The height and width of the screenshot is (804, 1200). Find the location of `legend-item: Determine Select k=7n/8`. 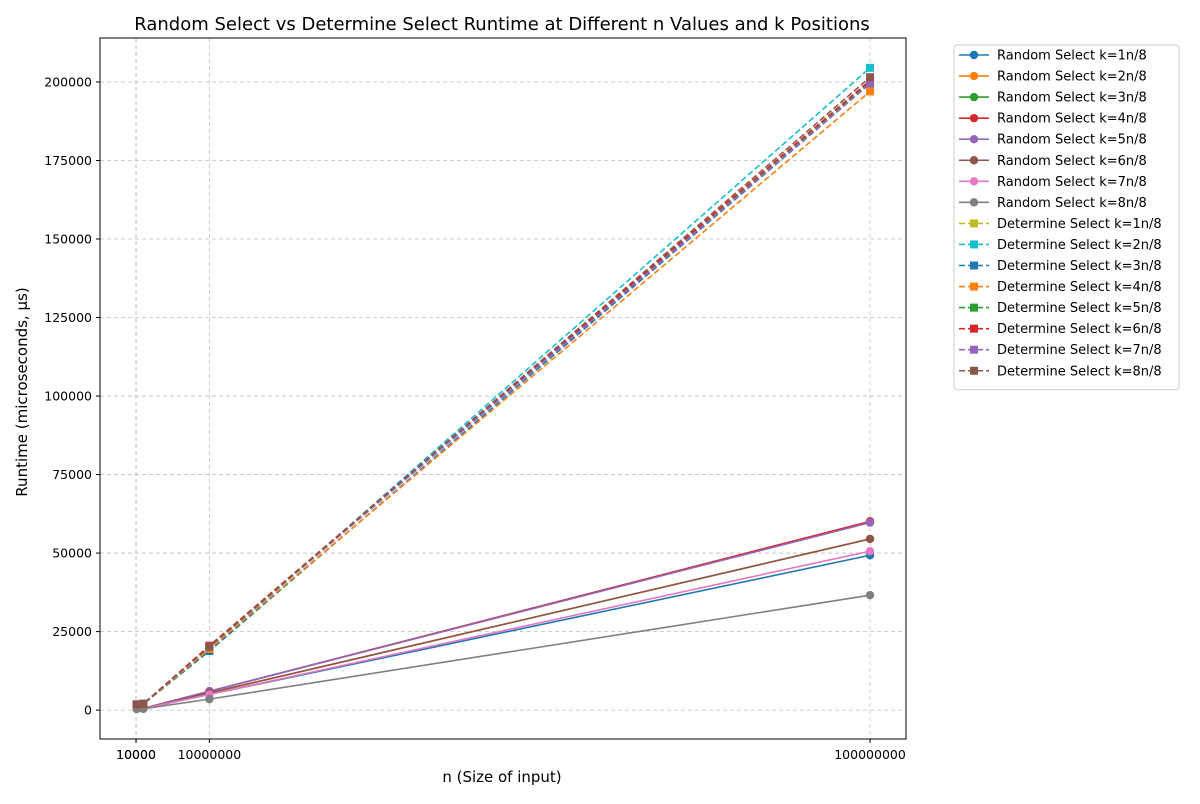

legend-item: Determine Select k=7n/8 is located at coordinates (1060, 350).